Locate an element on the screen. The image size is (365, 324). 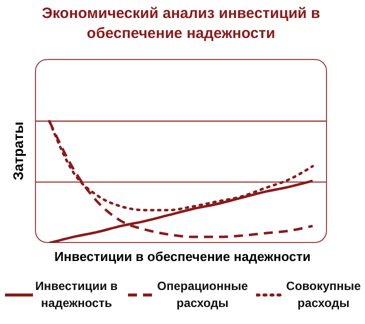
legend-label: Операционные расходы is located at coordinates (202, 295).